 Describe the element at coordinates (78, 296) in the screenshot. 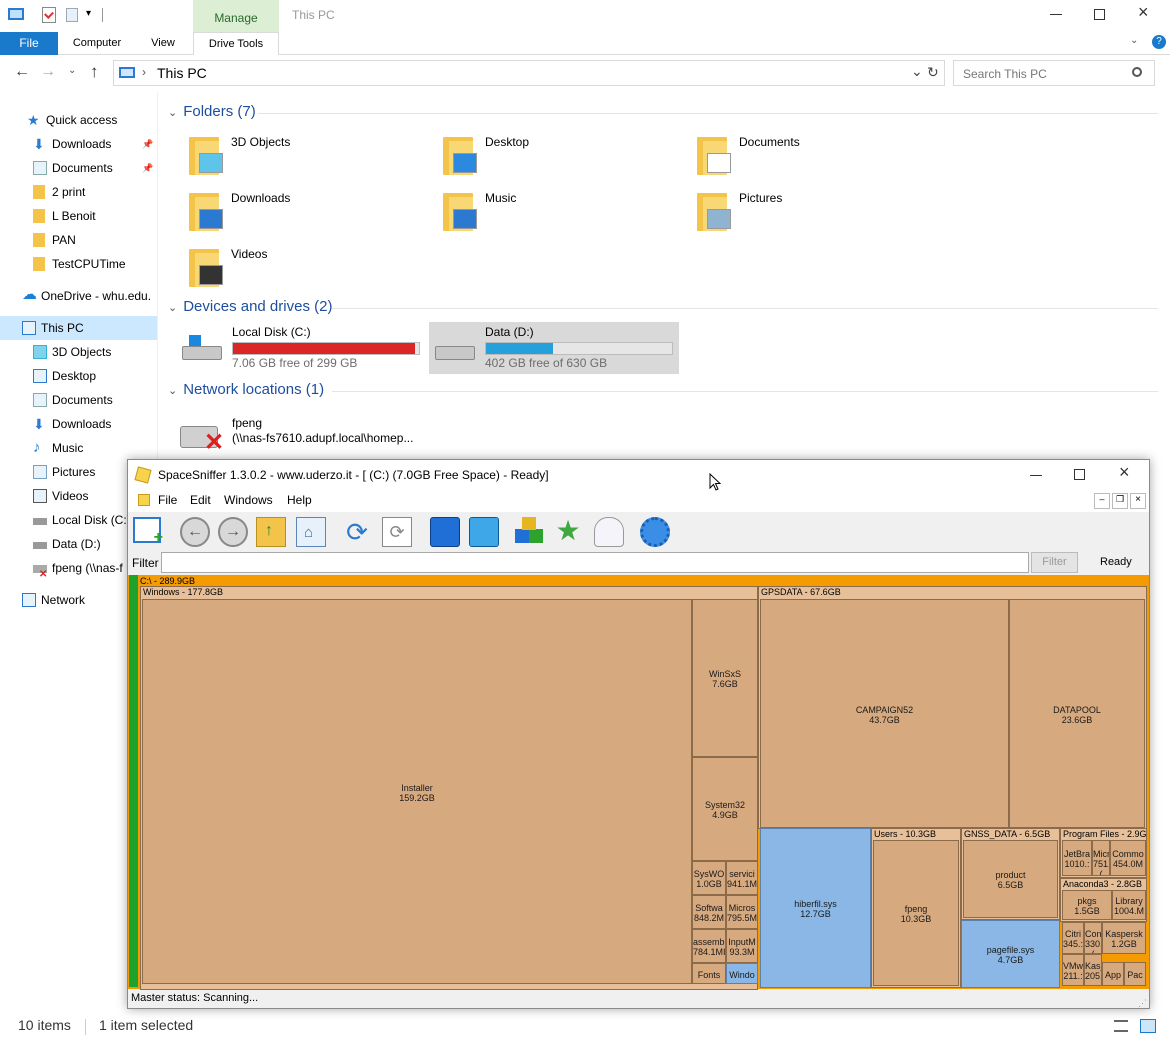

I see `sidebar-item-onedrive-whu-edu: ☁ OneDrive - whu.edu.` at that location.